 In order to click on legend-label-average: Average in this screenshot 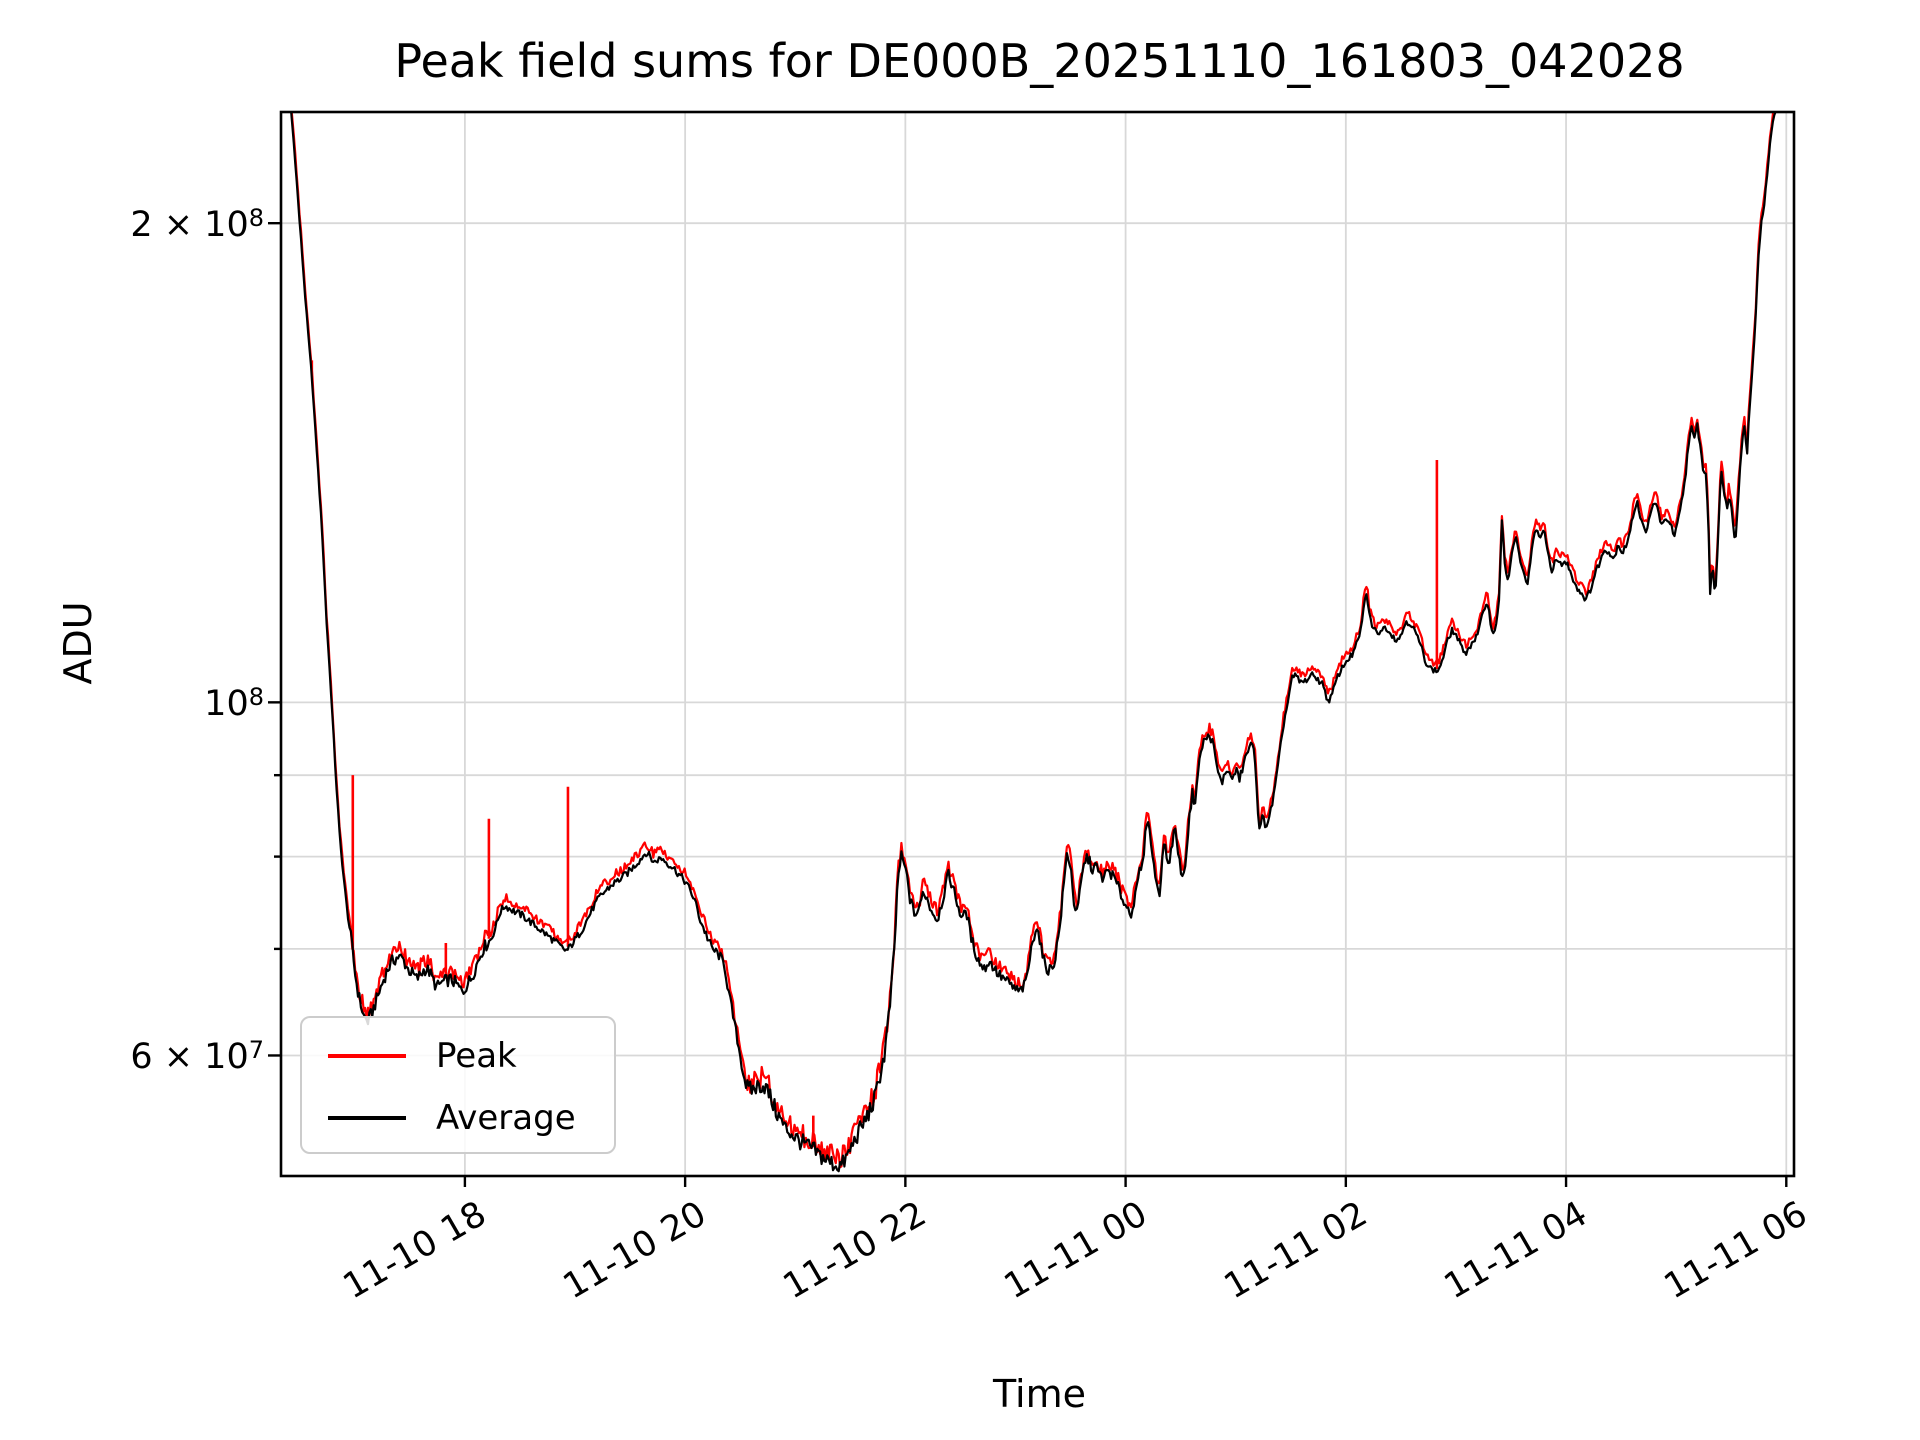, I will do `click(506, 1118)`.